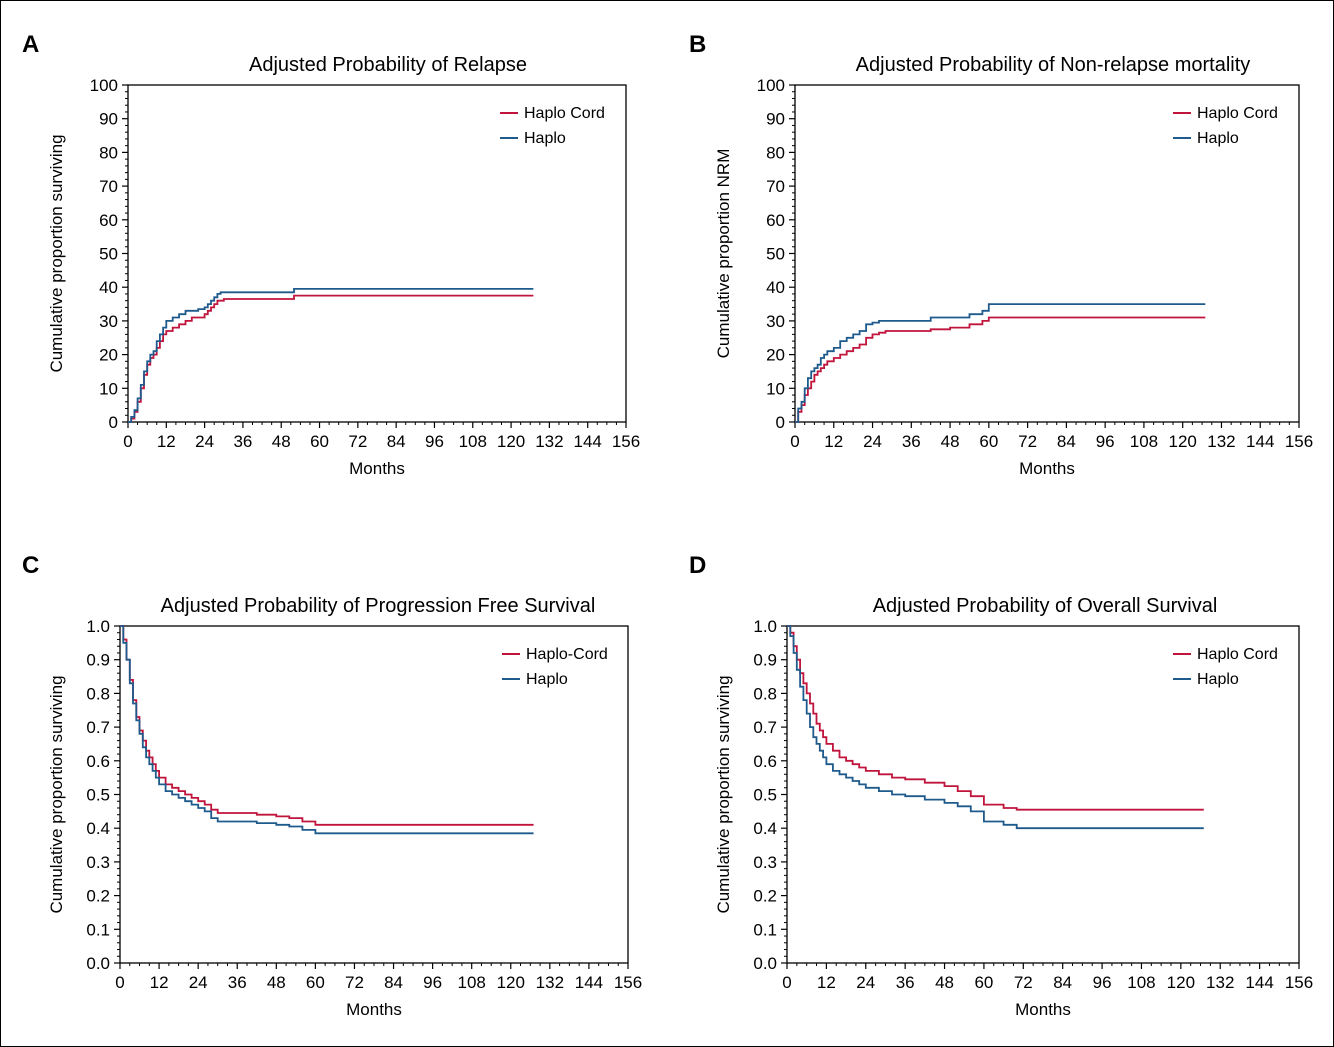 This screenshot has width=1334, height=1047. Describe the element at coordinates (1045, 606) in the screenshot. I see `chart-title: Adjusted Probability of Overall Survival` at that location.